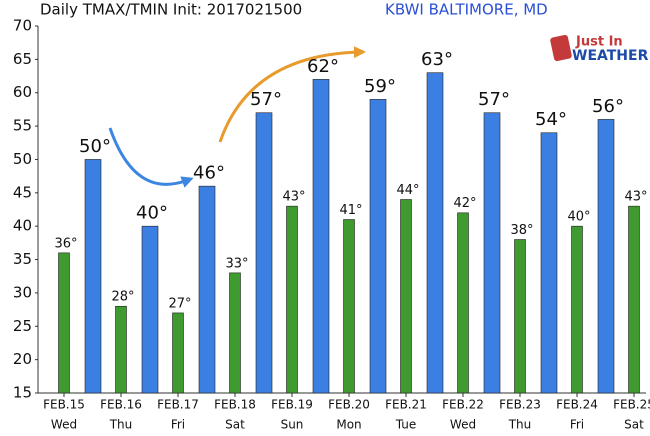  I want to click on data-label: 46°, so click(209, 173).